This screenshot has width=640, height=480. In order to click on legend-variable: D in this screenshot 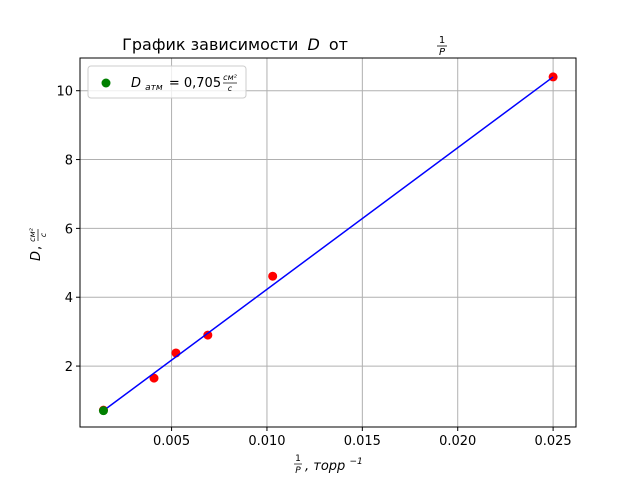, I will do `click(136, 83)`.